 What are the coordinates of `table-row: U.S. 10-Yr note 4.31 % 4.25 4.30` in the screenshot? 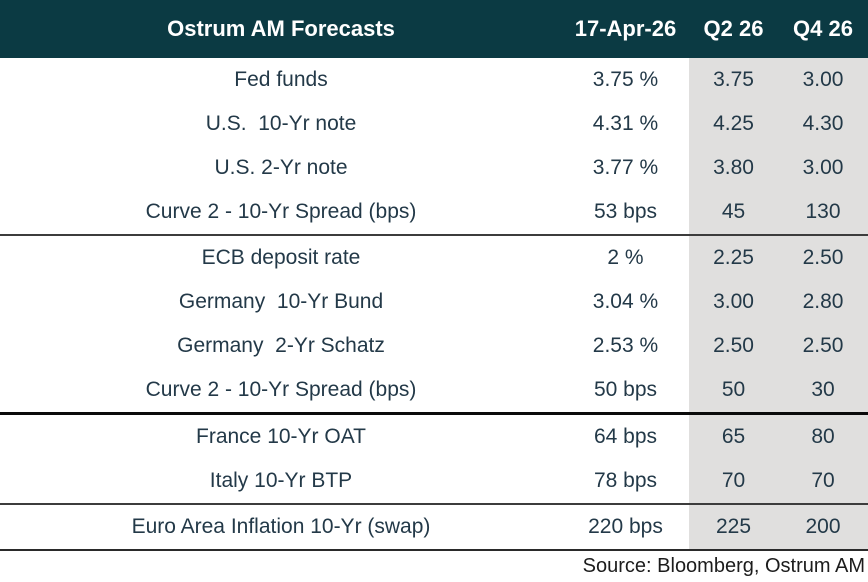 It's located at (434, 124).